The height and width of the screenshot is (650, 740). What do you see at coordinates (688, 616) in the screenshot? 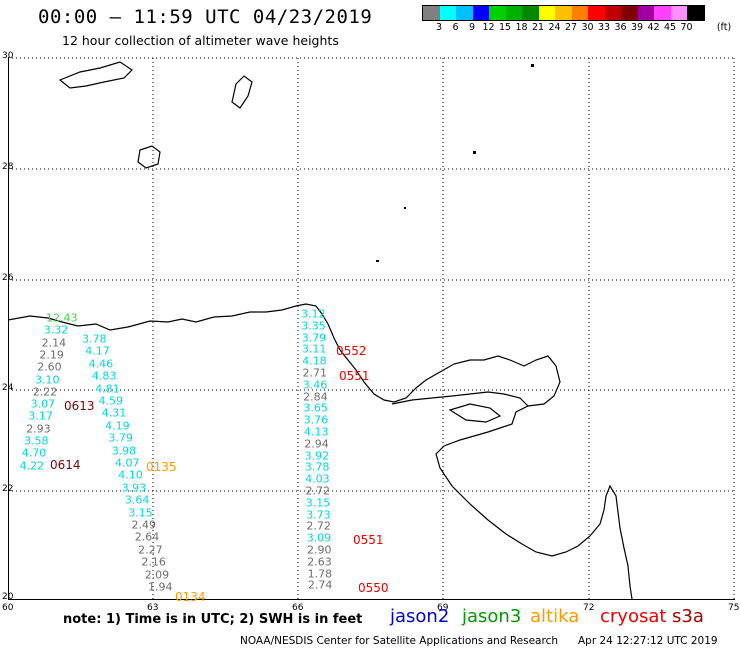
I see `satellite-legend-s3a: s3a` at bounding box center [688, 616].